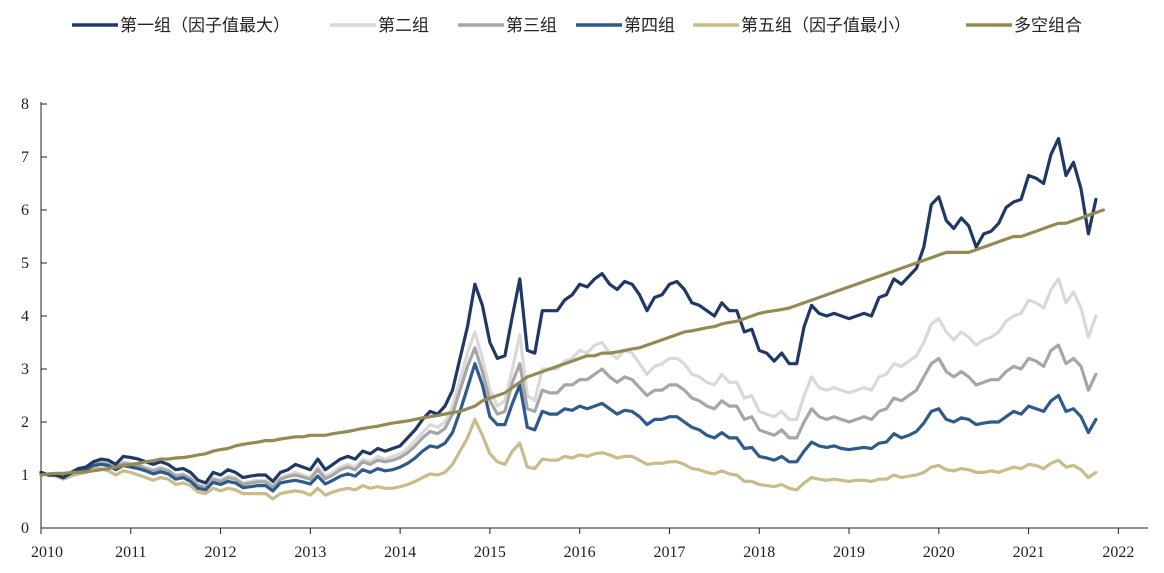 Image resolution: width=1164 pixels, height=573 pixels. What do you see at coordinates (400, 552) in the screenshot?
I see `x-tick-label: 2014` at bounding box center [400, 552].